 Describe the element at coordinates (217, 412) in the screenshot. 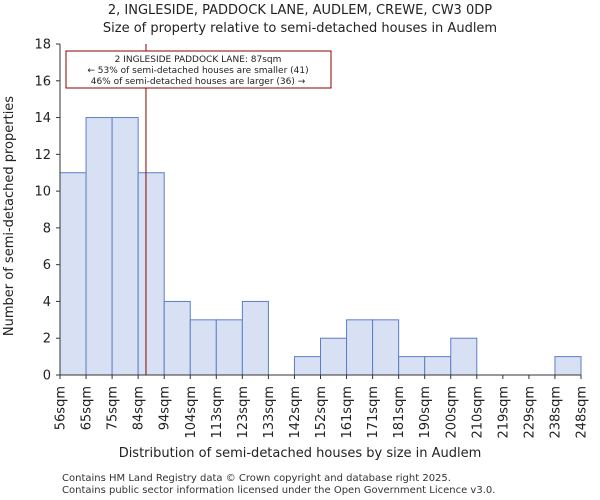

I see `x-tick-label: 113sqm` at that location.